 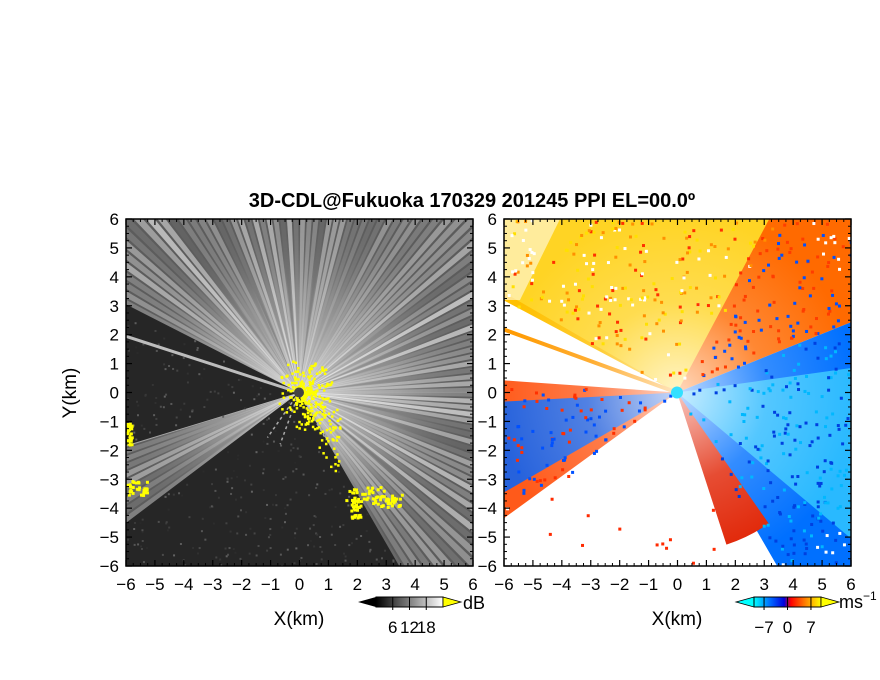 I want to click on y-tick-label: −6, so click(x=487, y=566).